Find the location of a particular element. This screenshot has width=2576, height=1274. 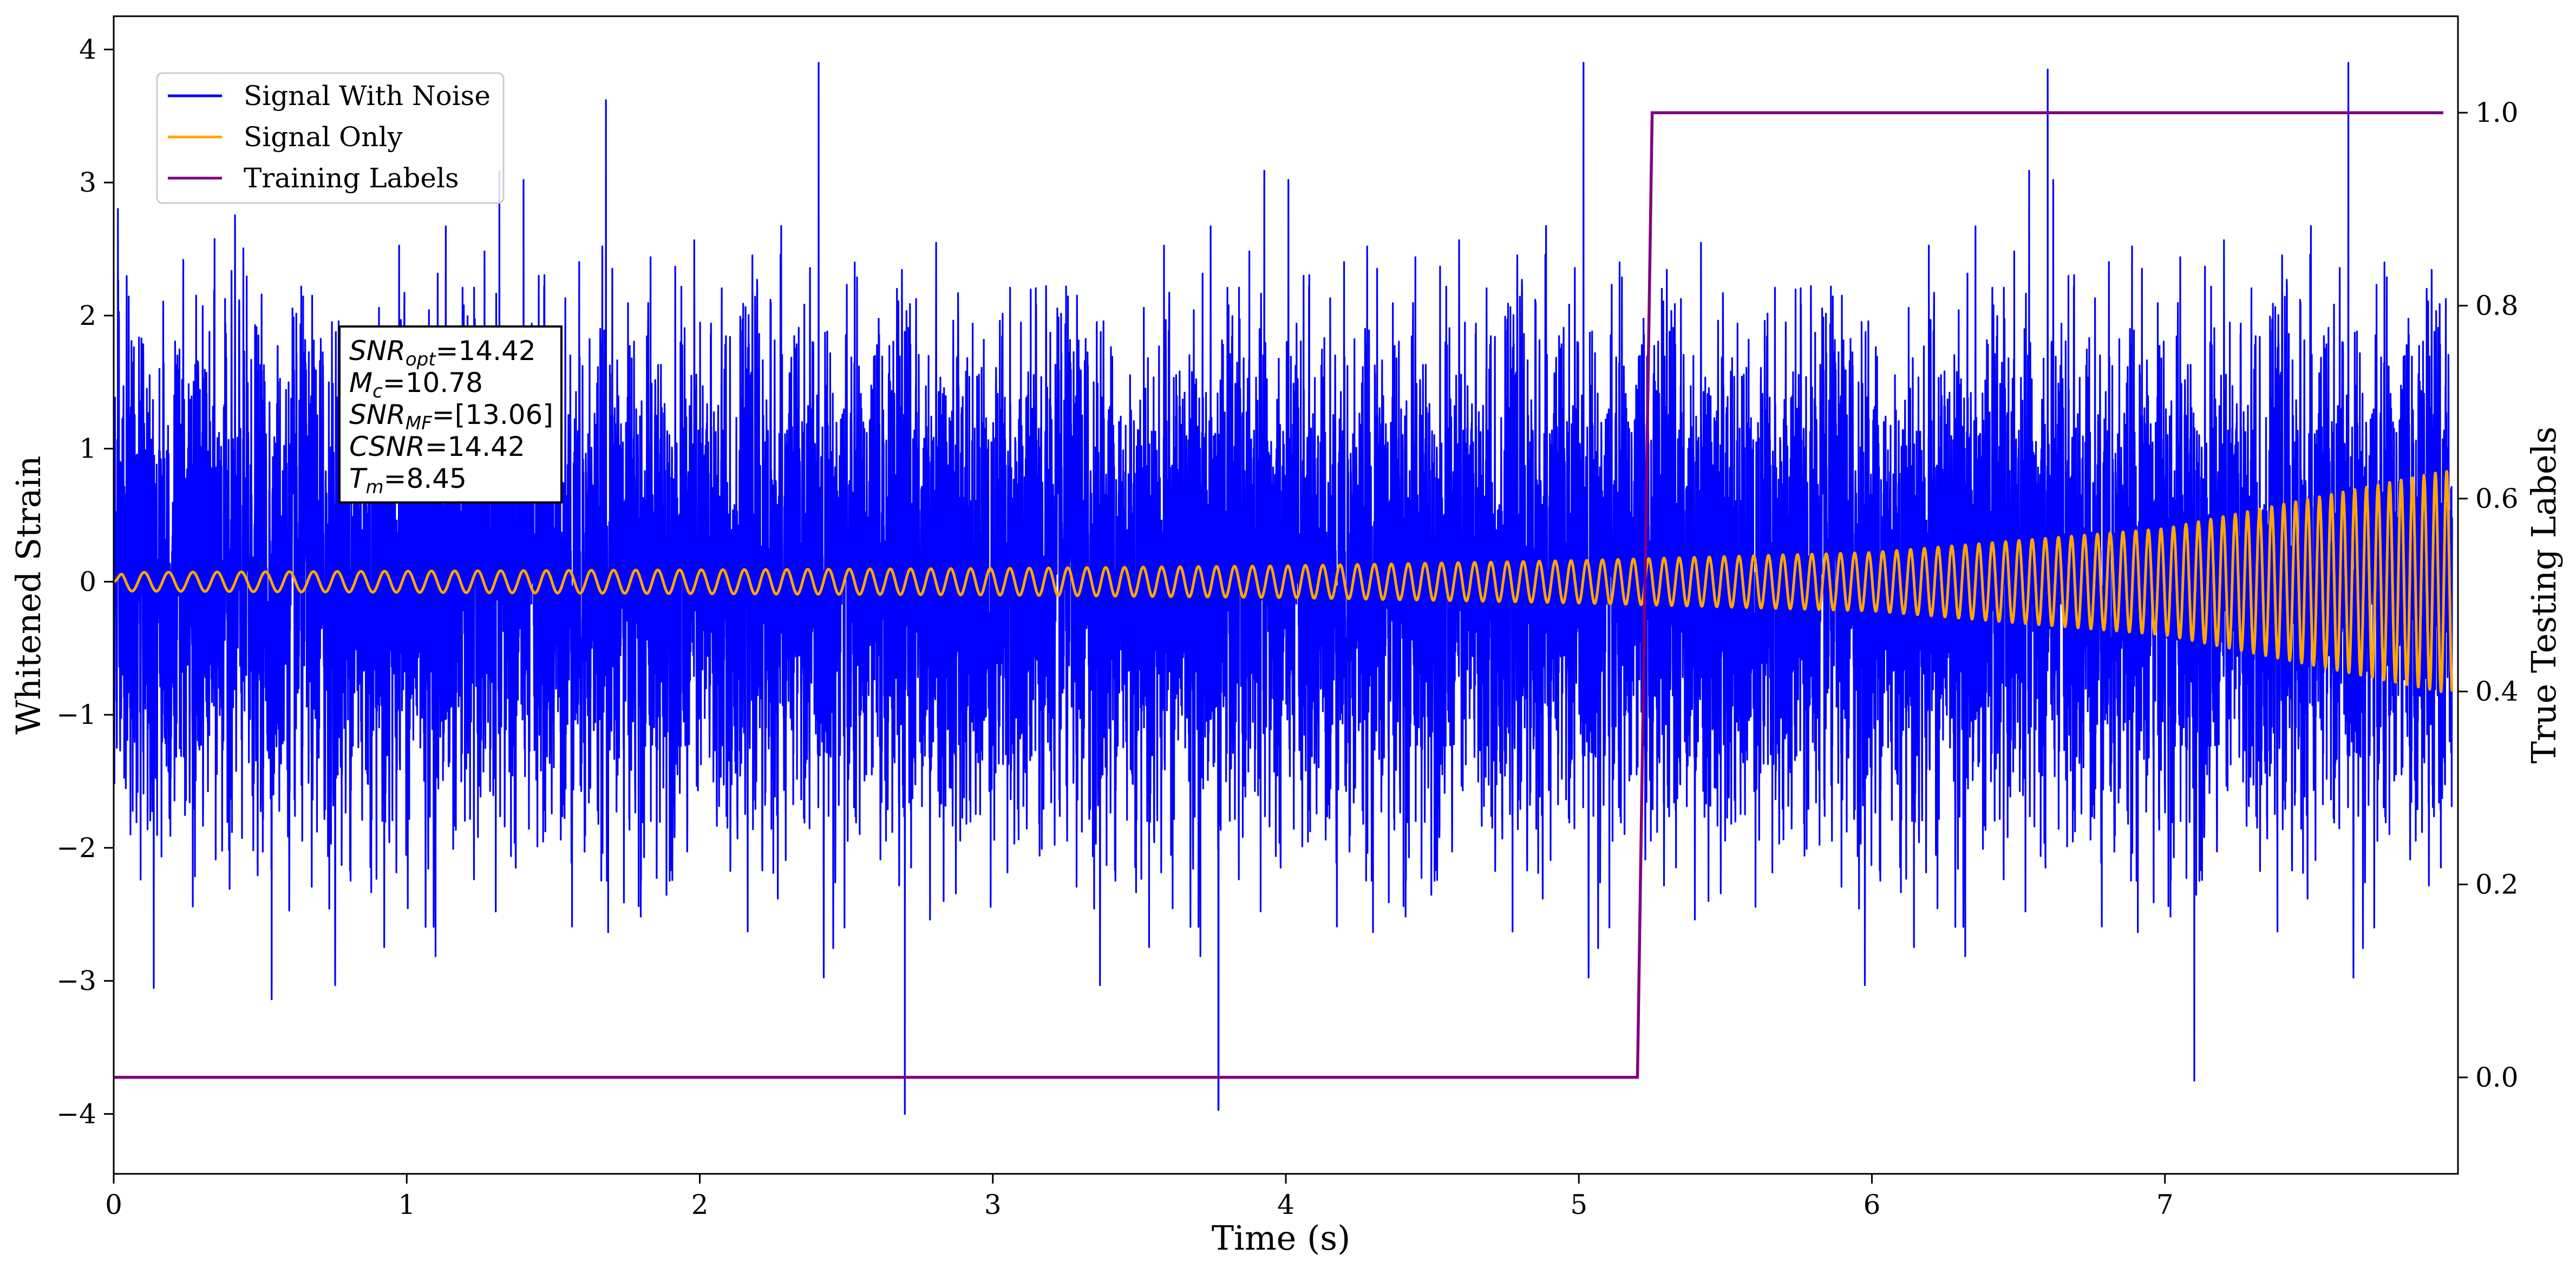

y-tick-label: 1 is located at coordinates (88, 449).